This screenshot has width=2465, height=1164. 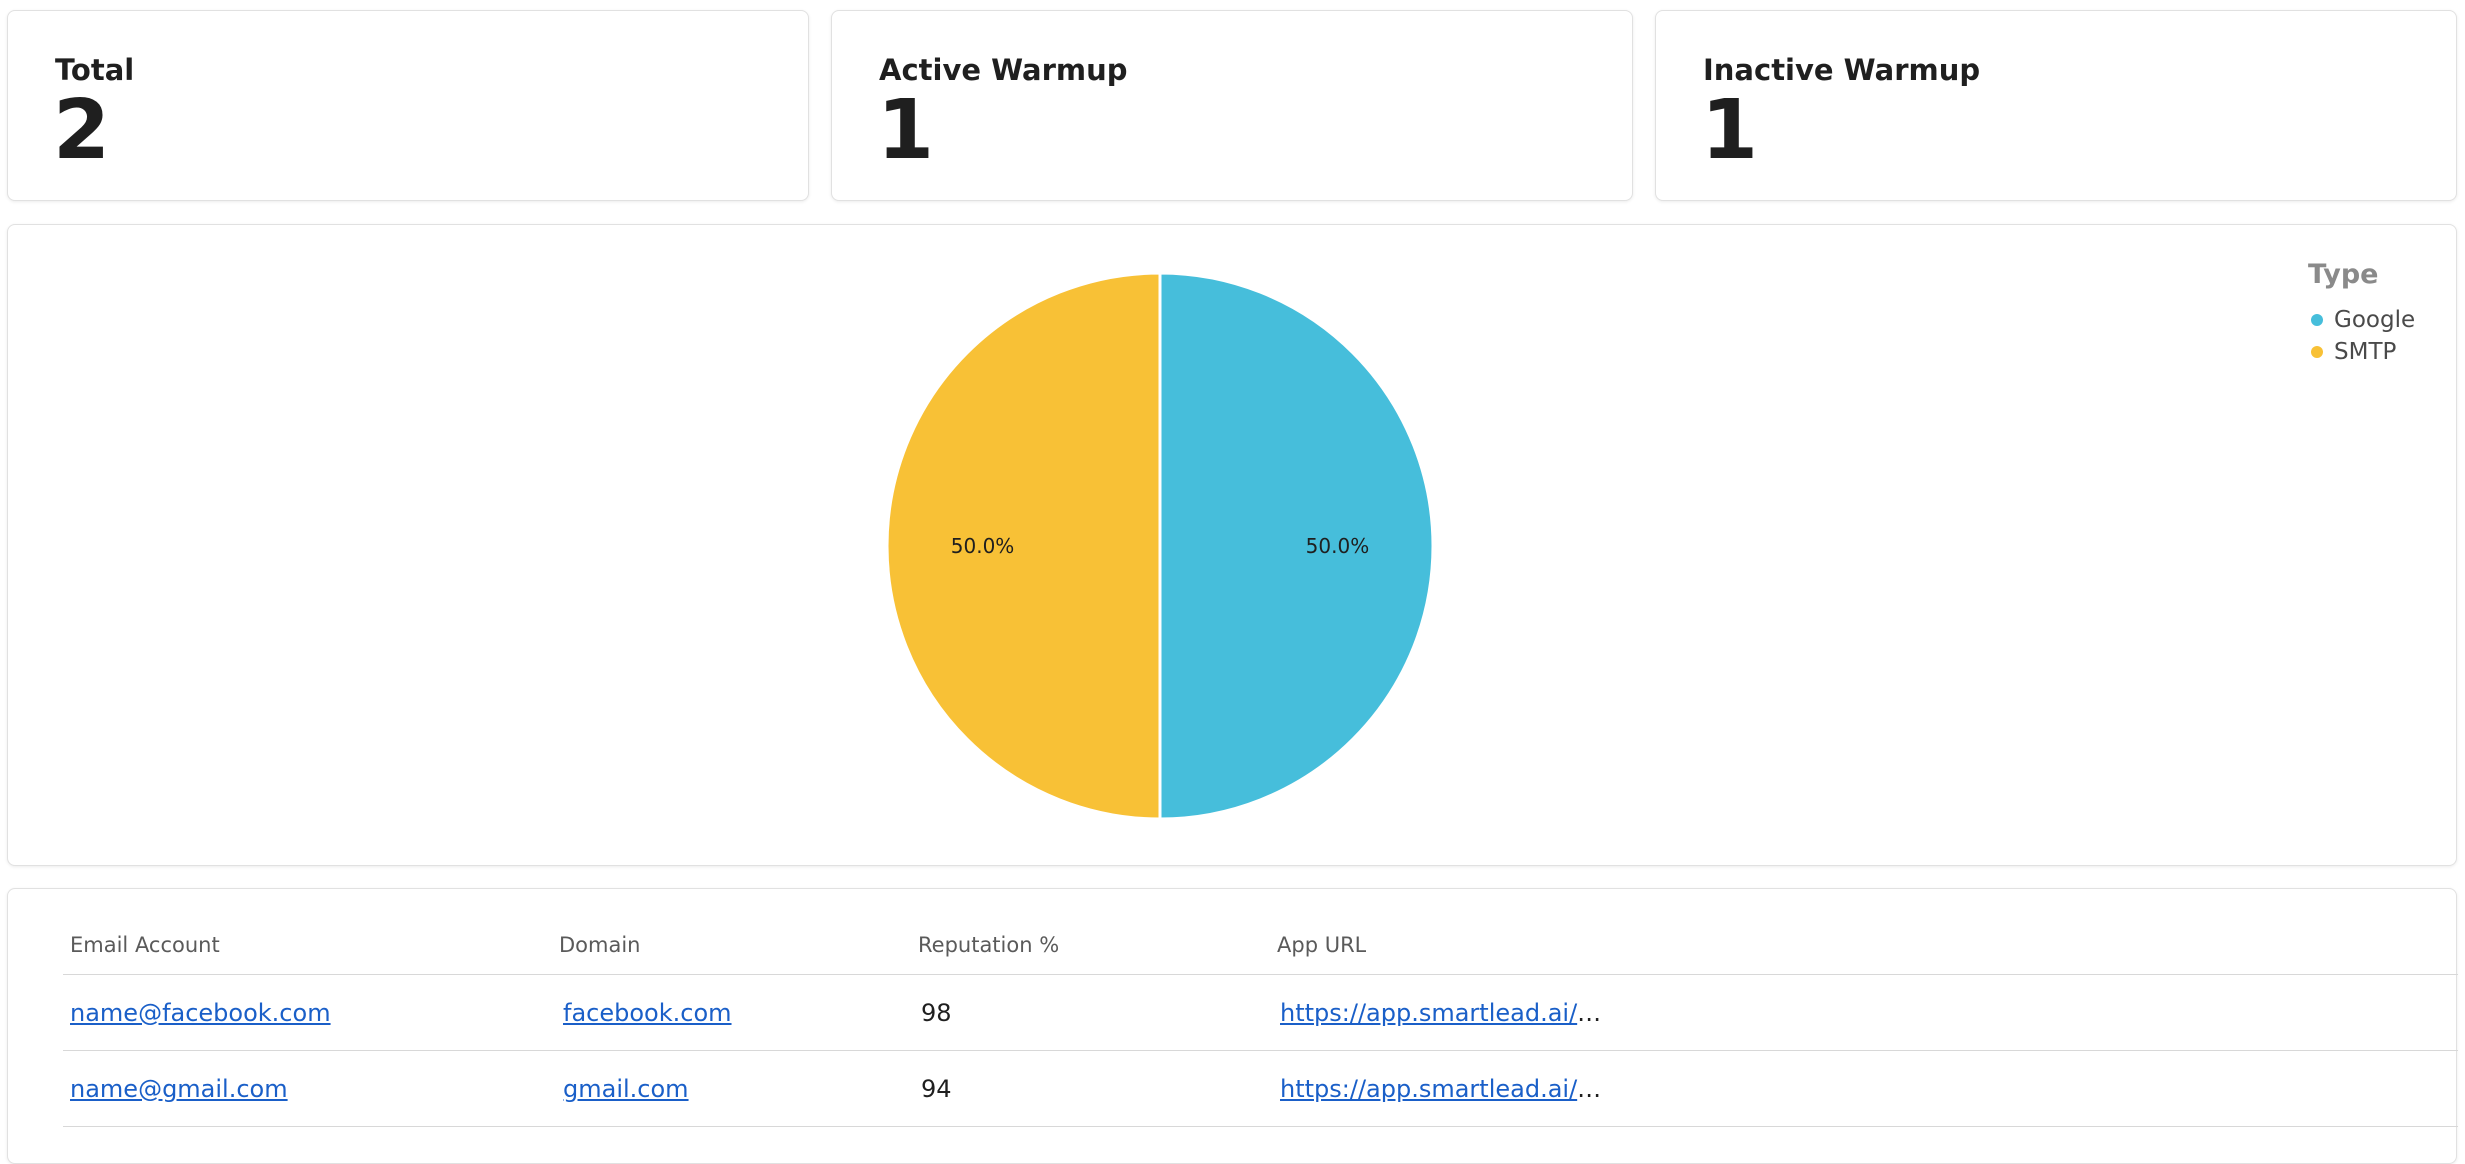 I want to click on stat-card-inactive-warmup: Inactive Warmup 1, so click(x=2056, y=105).